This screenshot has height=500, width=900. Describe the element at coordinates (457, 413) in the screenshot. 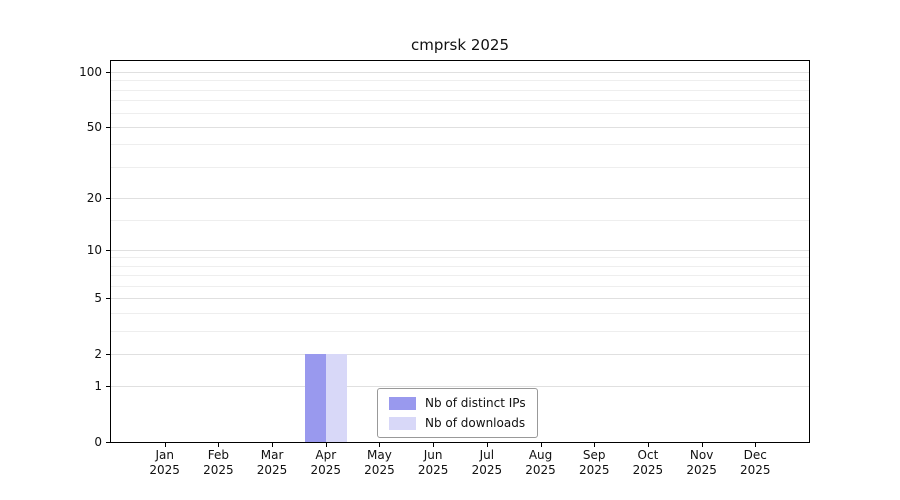

I see `legend: Nb of distinct IPs Nb of downloads` at that location.